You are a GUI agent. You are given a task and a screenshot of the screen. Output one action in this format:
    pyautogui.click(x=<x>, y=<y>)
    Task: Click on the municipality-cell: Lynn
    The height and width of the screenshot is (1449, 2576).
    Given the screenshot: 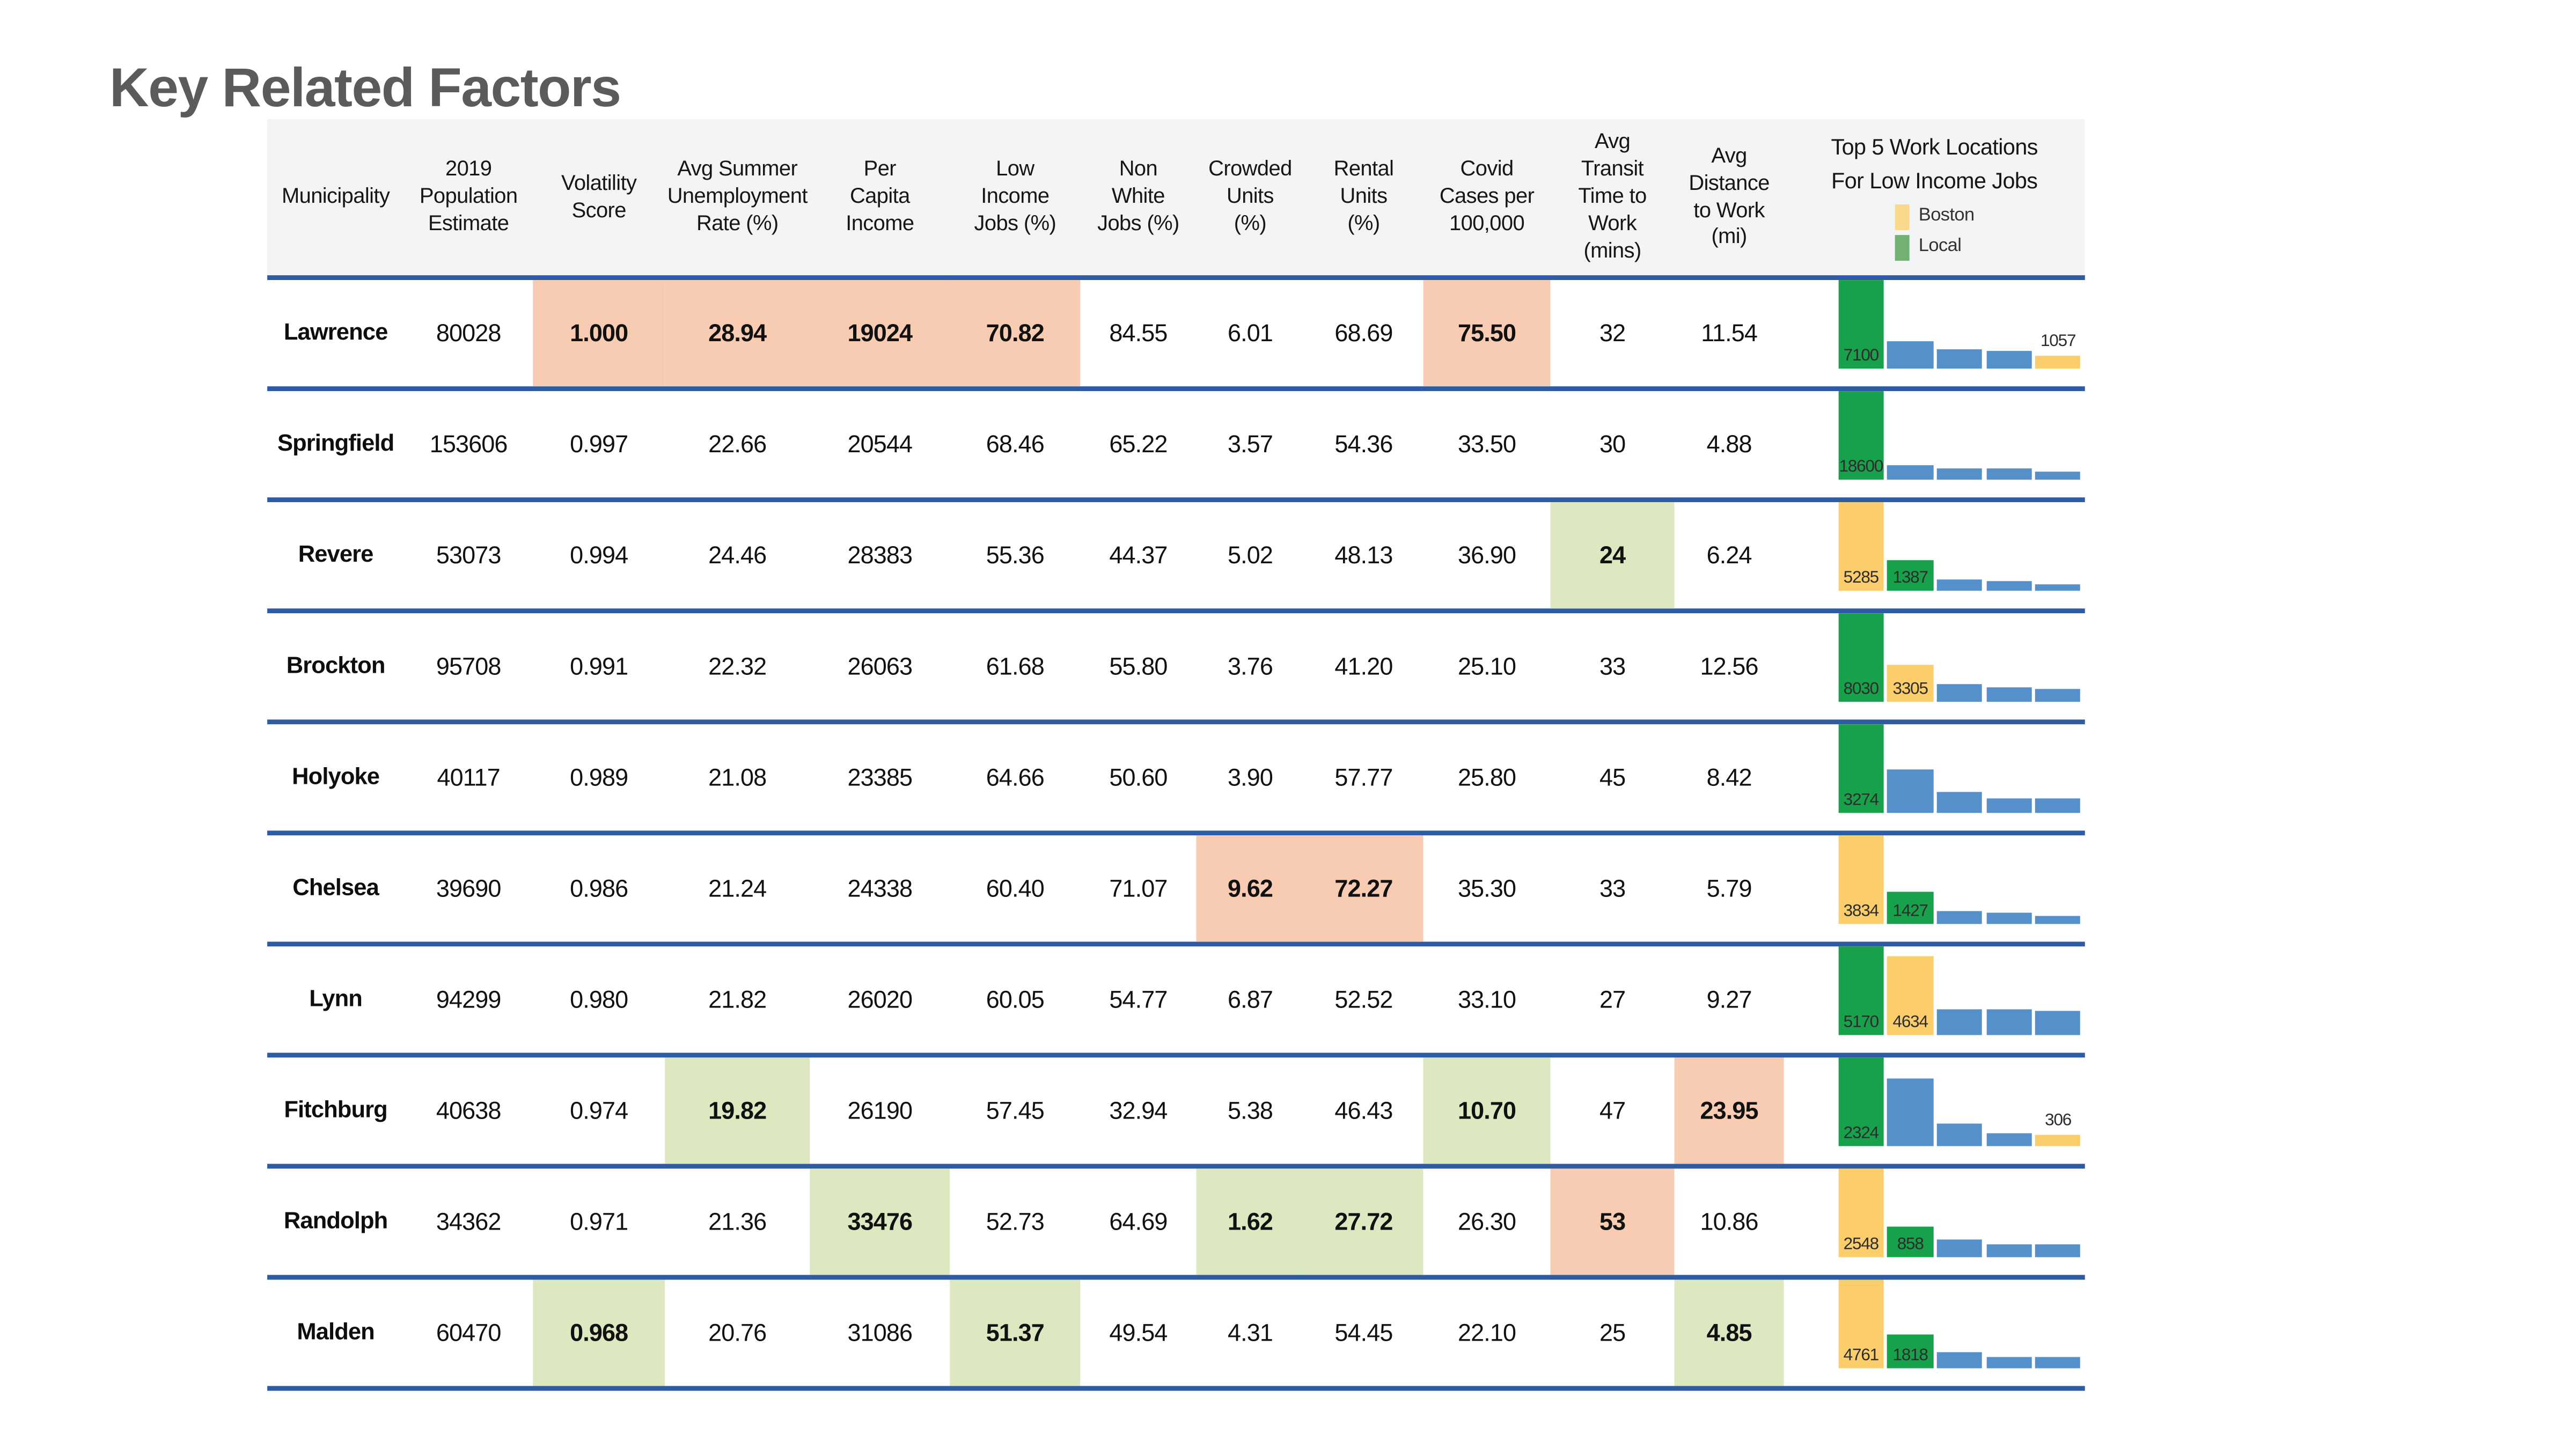 What is the action you would take?
    pyautogui.click(x=336, y=1000)
    